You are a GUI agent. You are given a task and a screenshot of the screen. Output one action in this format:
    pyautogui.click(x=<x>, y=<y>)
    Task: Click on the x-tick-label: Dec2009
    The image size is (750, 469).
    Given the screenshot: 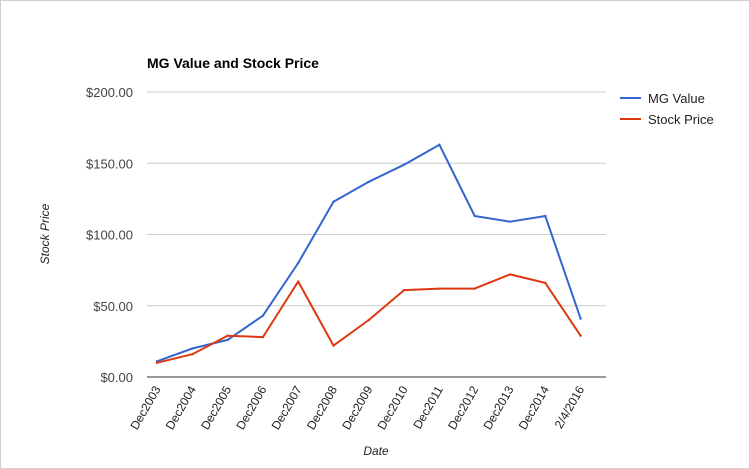 What is the action you would take?
    pyautogui.click(x=357, y=407)
    